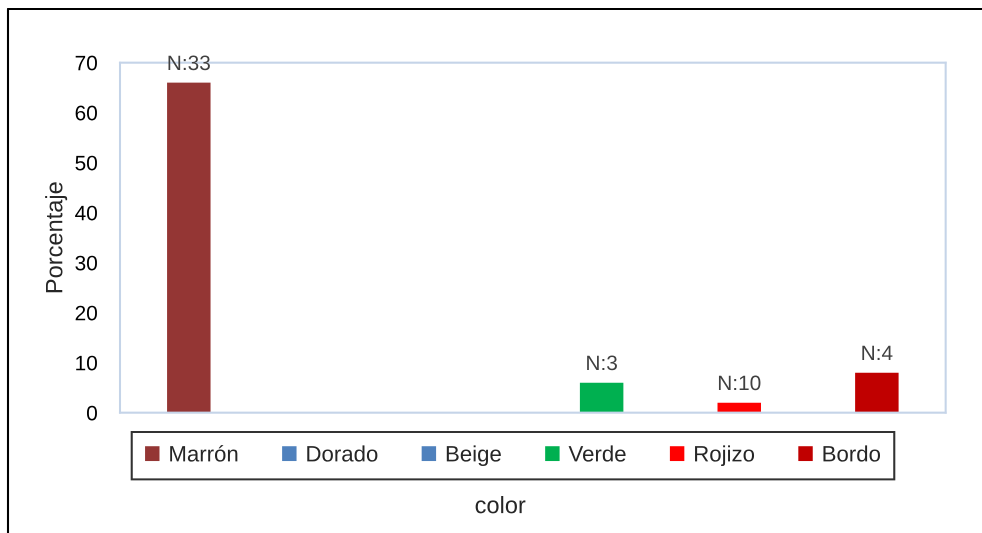 Image resolution: width=982 pixels, height=533 pixels. Describe the element at coordinates (602, 362) in the screenshot. I see `annotation: N:3` at that location.